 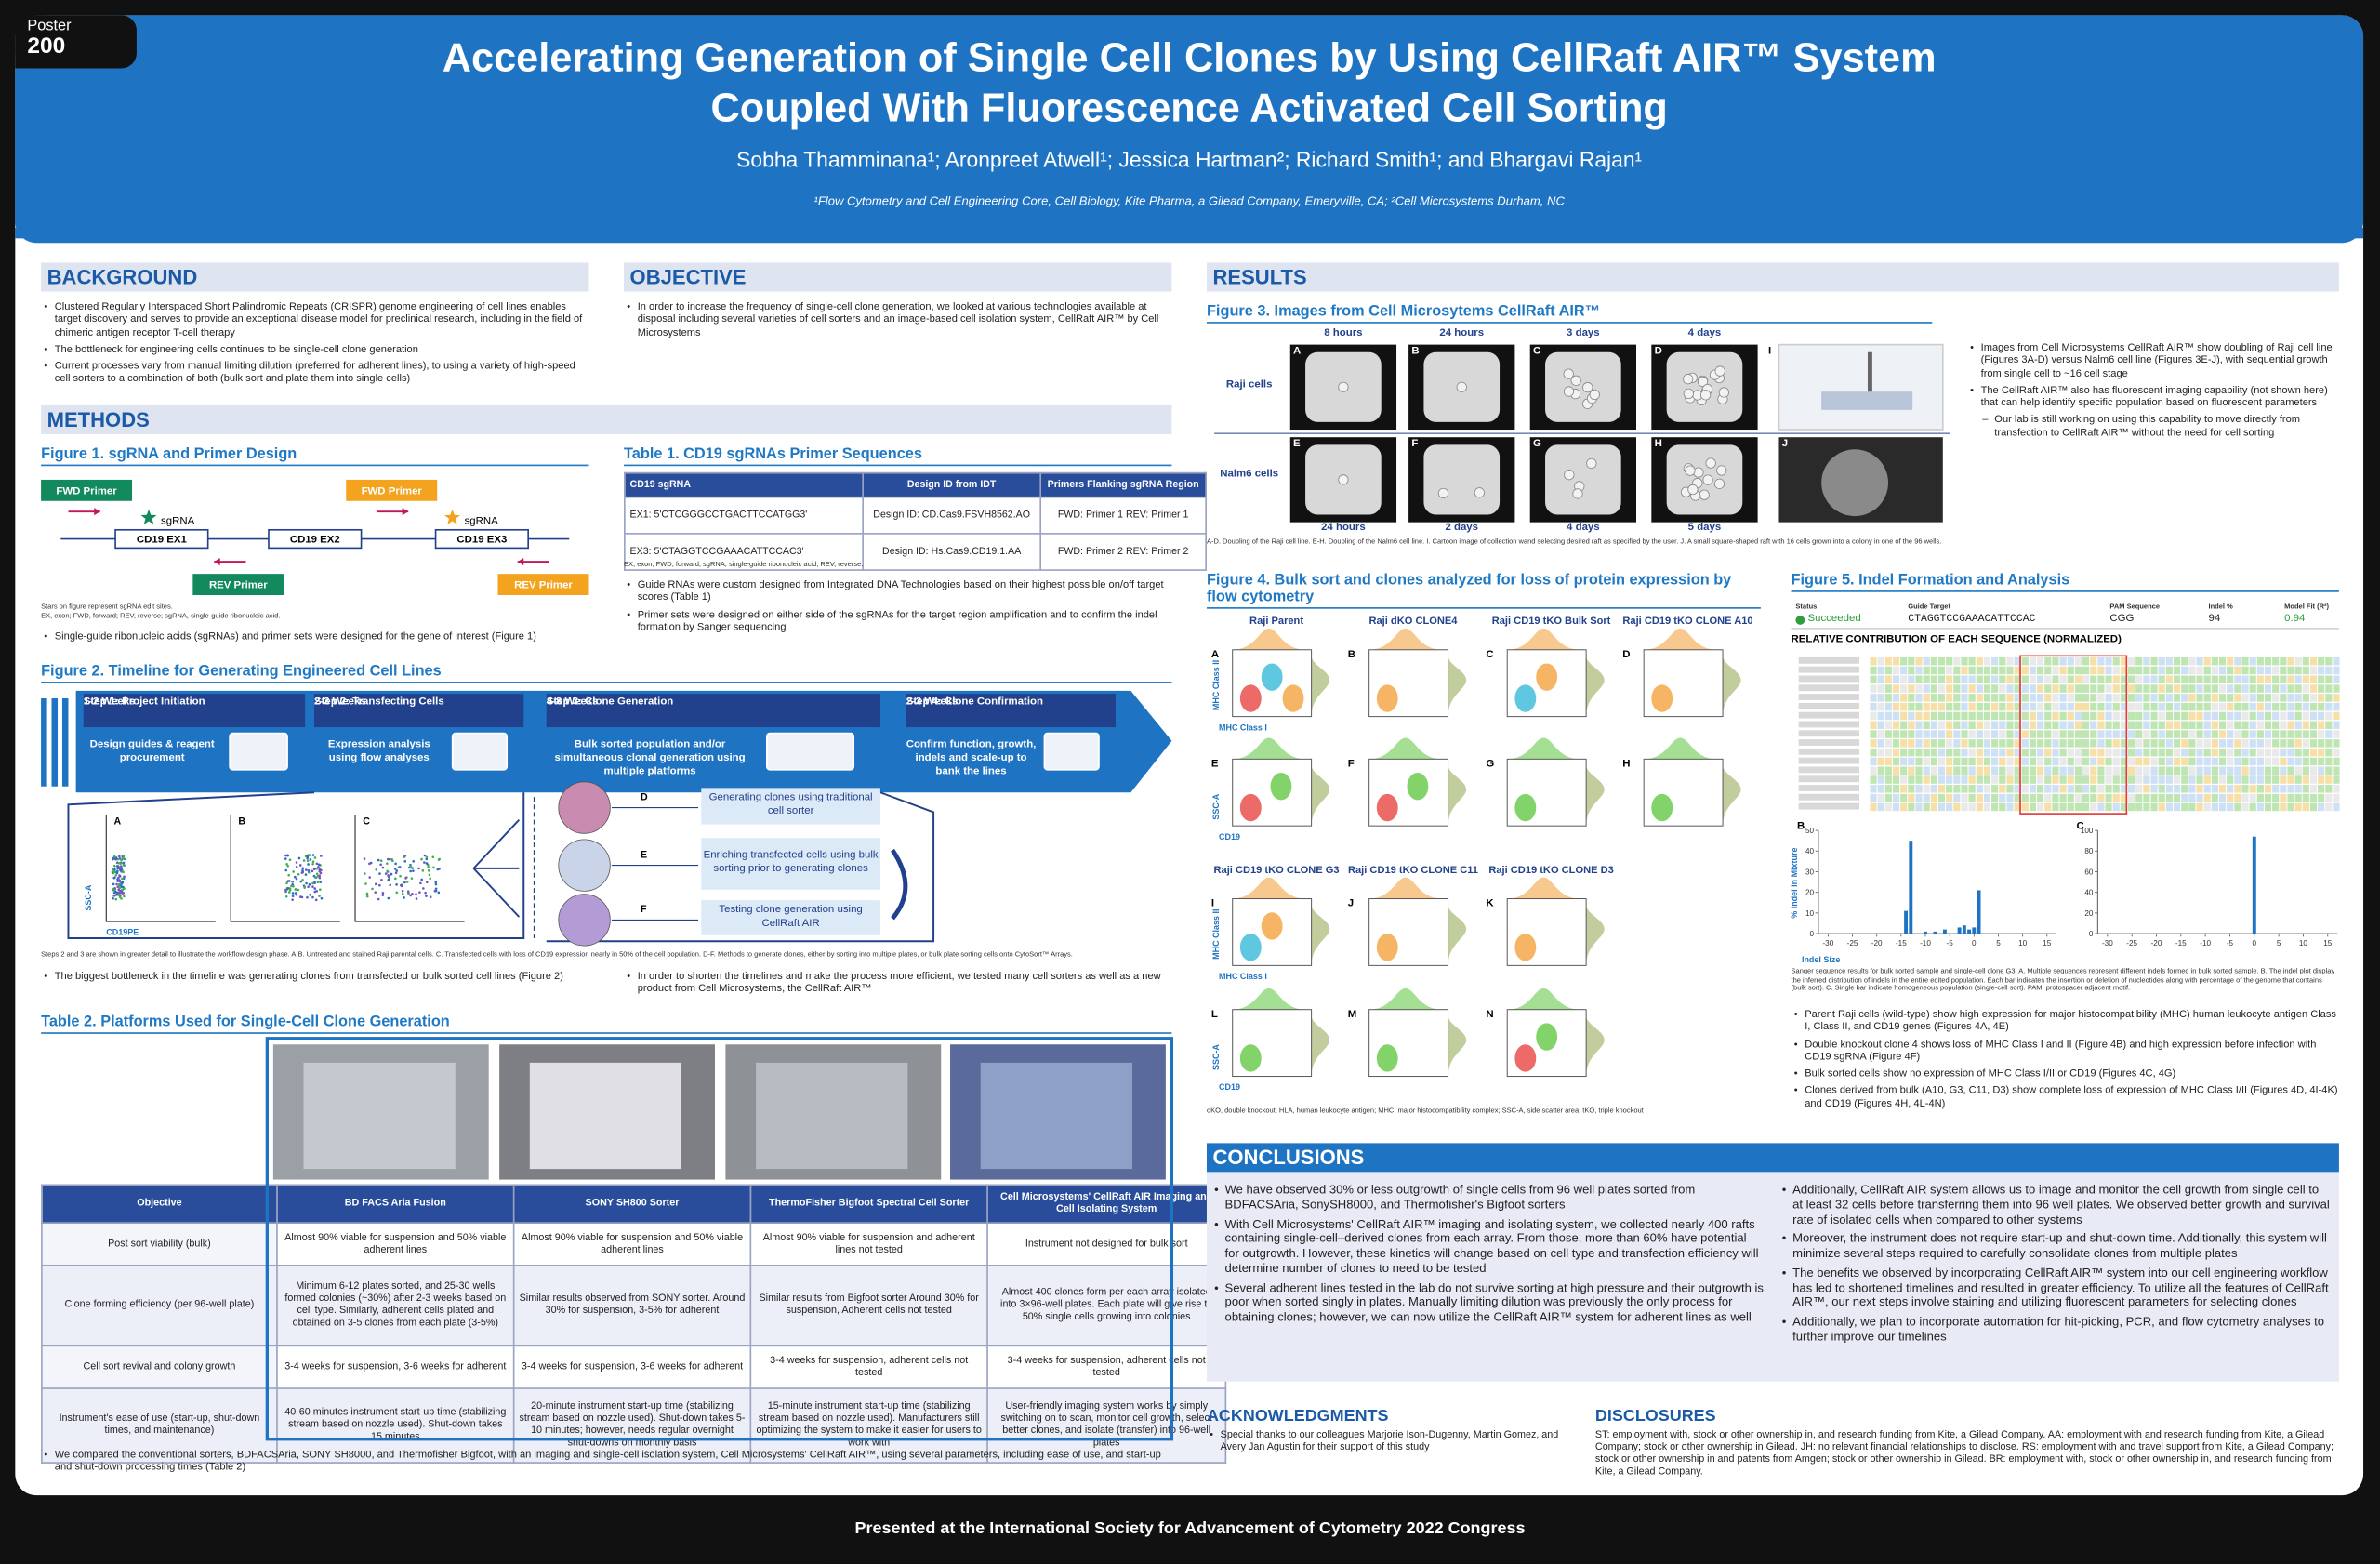 I want to click on status-value: 94, so click(x=2214, y=619).